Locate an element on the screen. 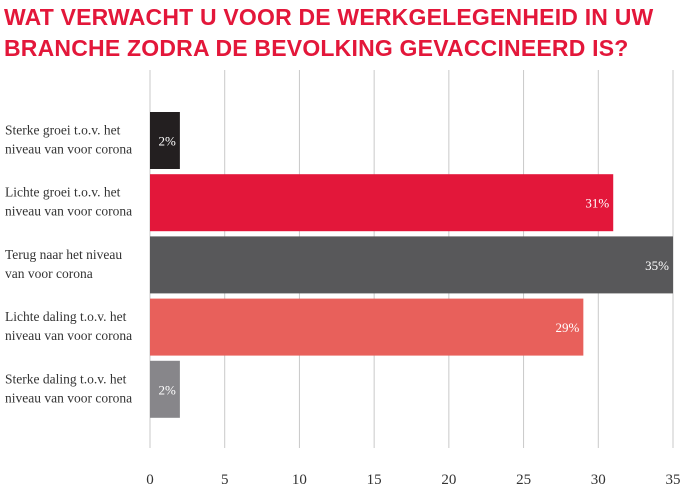 The width and height of the screenshot is (680, 504). x-tick-label: 10 is located at coordinates (299, 480).